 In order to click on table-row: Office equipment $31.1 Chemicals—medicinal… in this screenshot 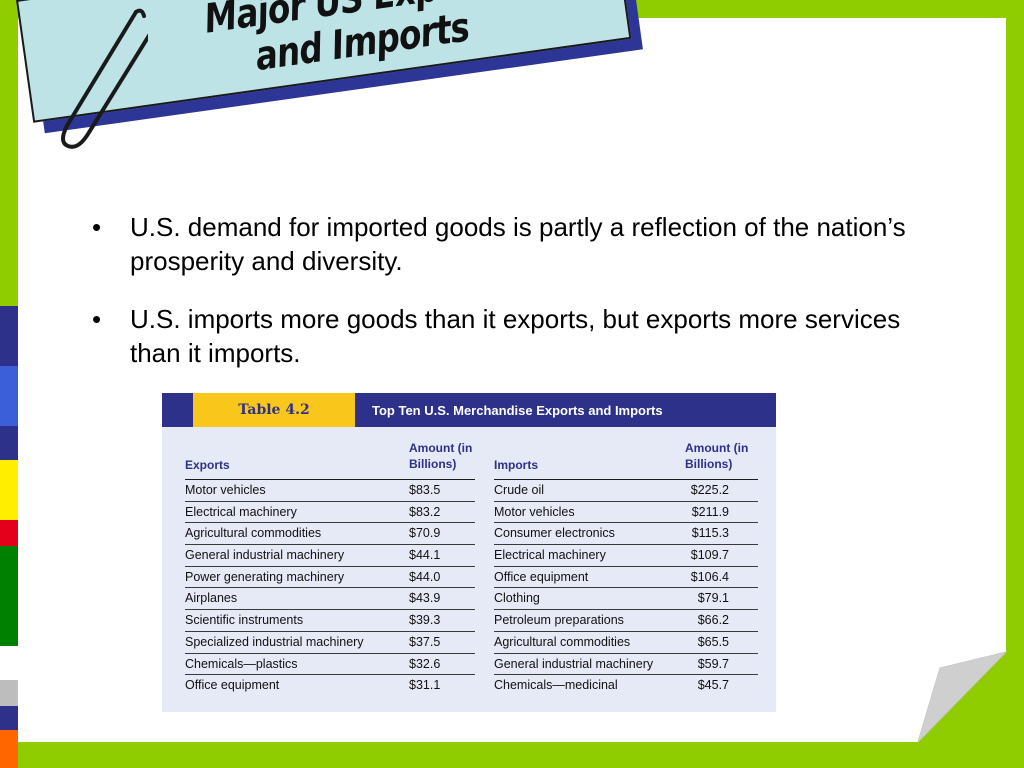, I will do `click(469, 686)`.